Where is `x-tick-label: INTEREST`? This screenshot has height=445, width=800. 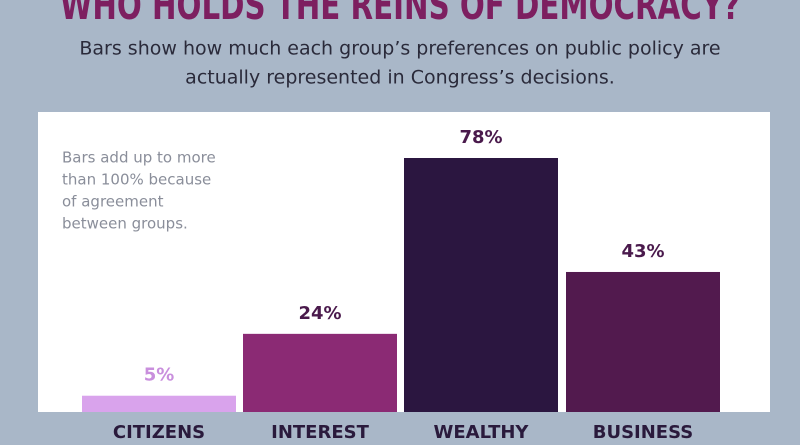
x-tick-label: INTEREST is located at coordinates (320, 432).